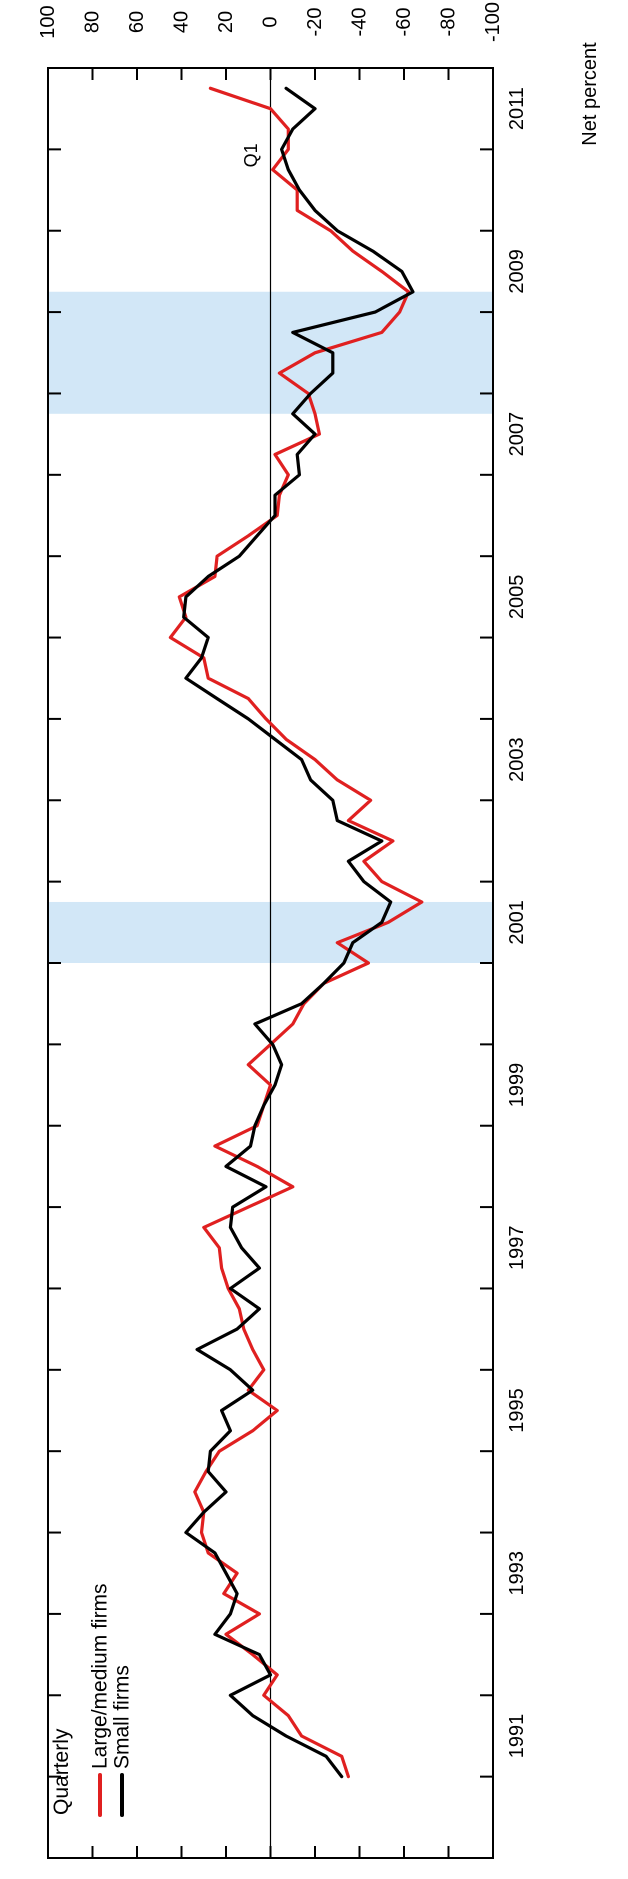  What do you see at coordinates (449, 22) in the screenshot?
I see `y-tick-label-9: -80` at bounding box center [449, 22].